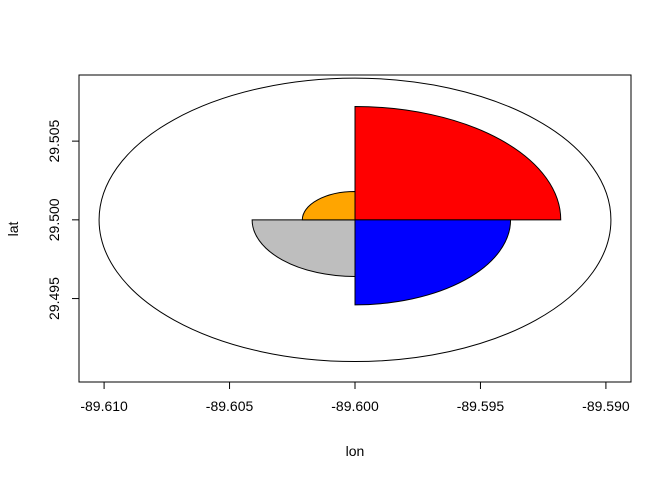  What do you see at coordinates (328, 206) in the screenshot?
I see `sector-nw` at bounding box center [328, 206].